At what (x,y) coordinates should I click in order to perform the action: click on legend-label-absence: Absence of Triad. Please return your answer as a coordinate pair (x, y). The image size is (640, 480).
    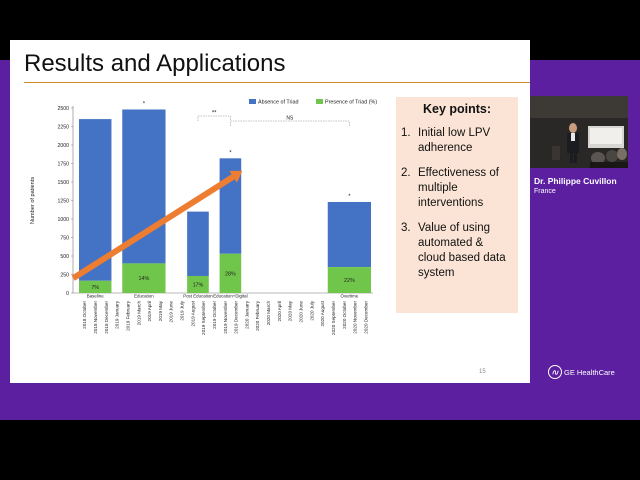
    Looking at the image, I should click on (278, 103).